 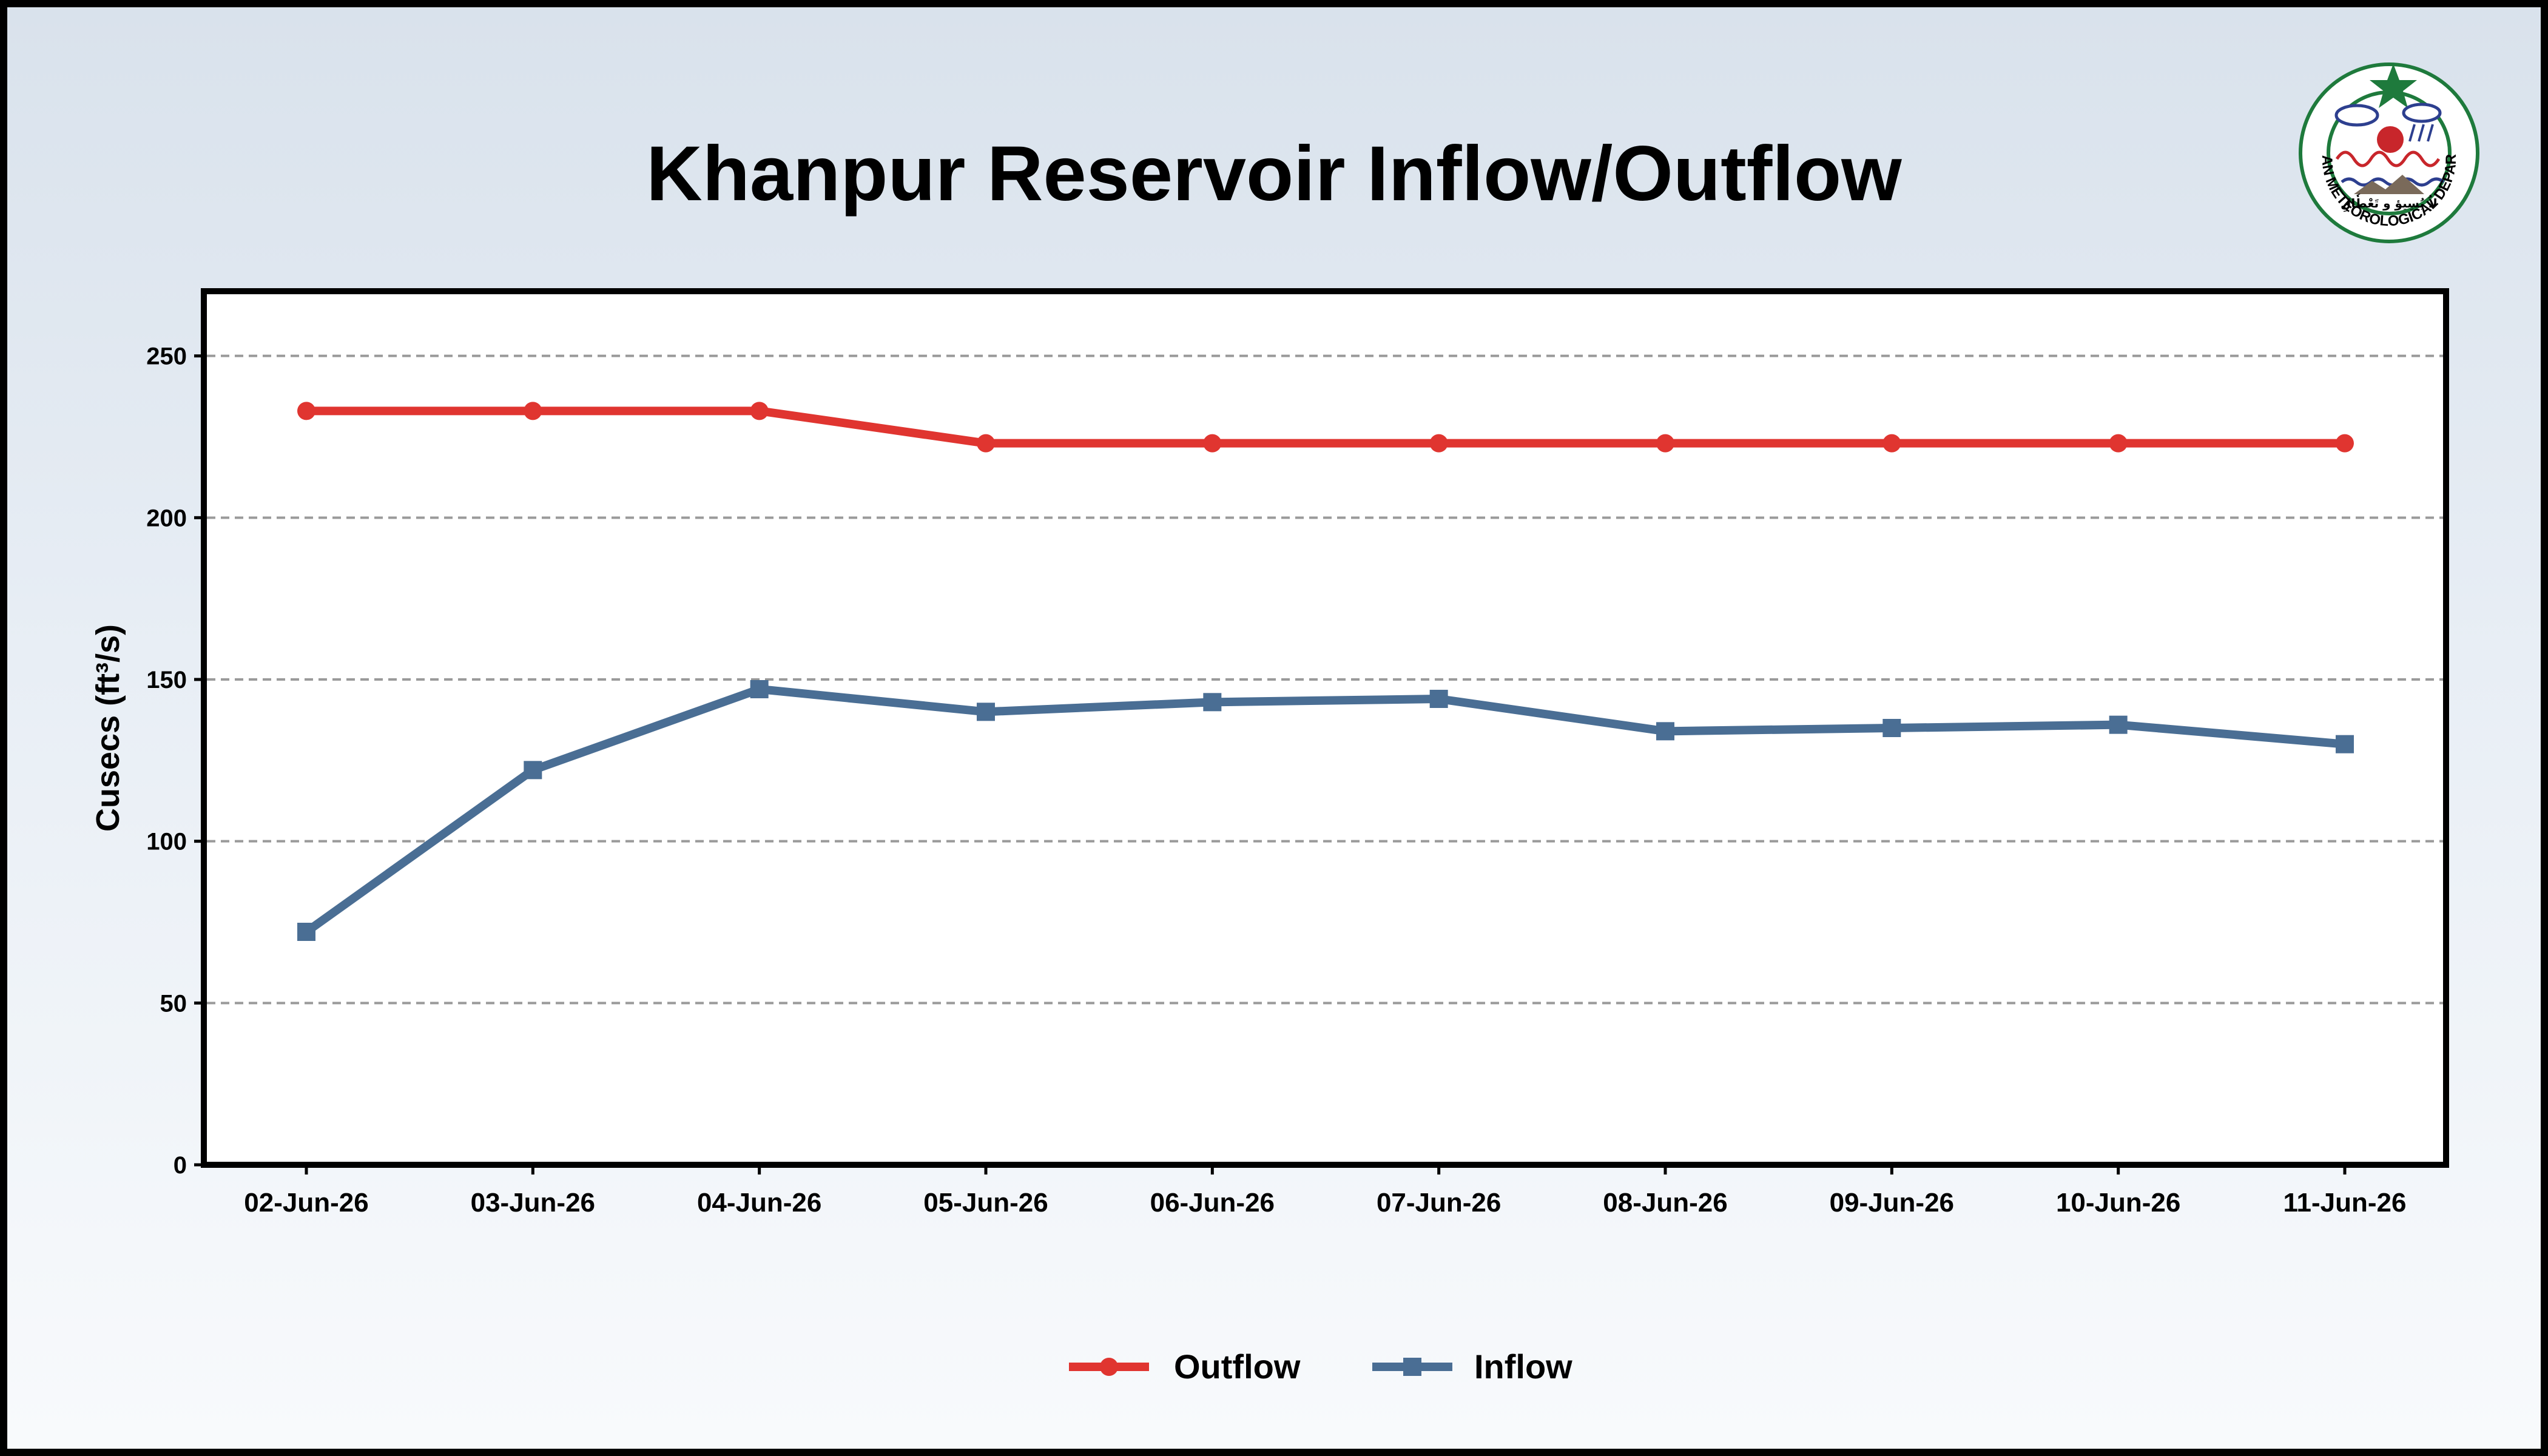 I want to click on legend-item-inflow: Inflow, so click(x=1472, y=1366).